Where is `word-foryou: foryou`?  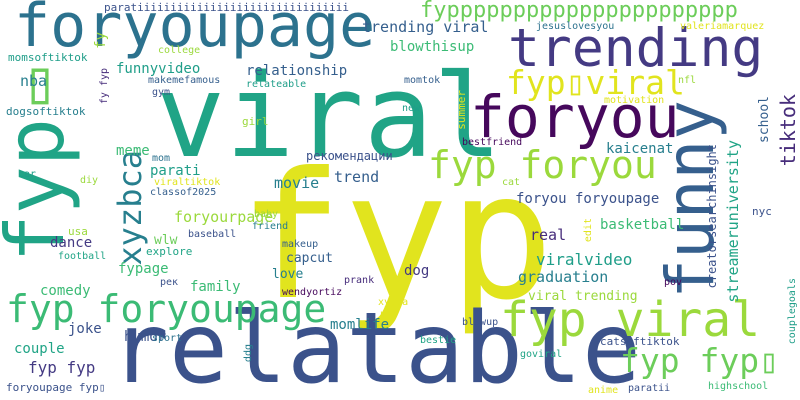
word-foryou: foryou is located at coordinates (575, 117).